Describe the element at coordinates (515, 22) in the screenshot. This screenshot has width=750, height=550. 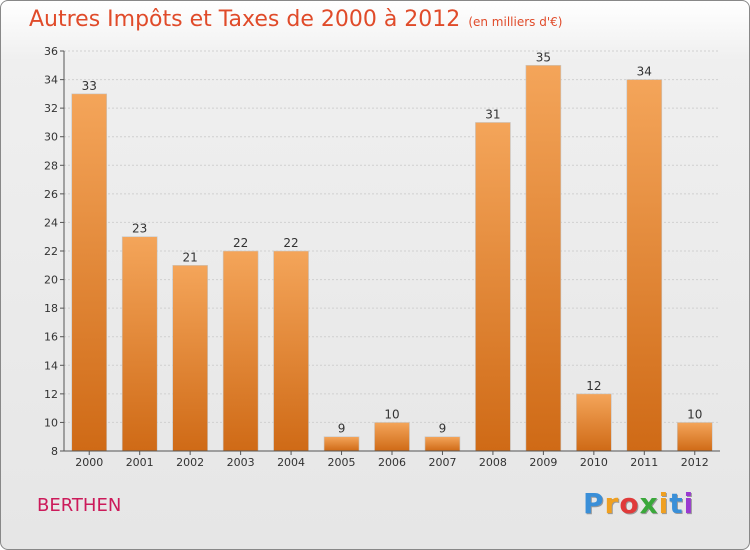
I see `chart-subtitle: (en milliers d'€)` at that location.